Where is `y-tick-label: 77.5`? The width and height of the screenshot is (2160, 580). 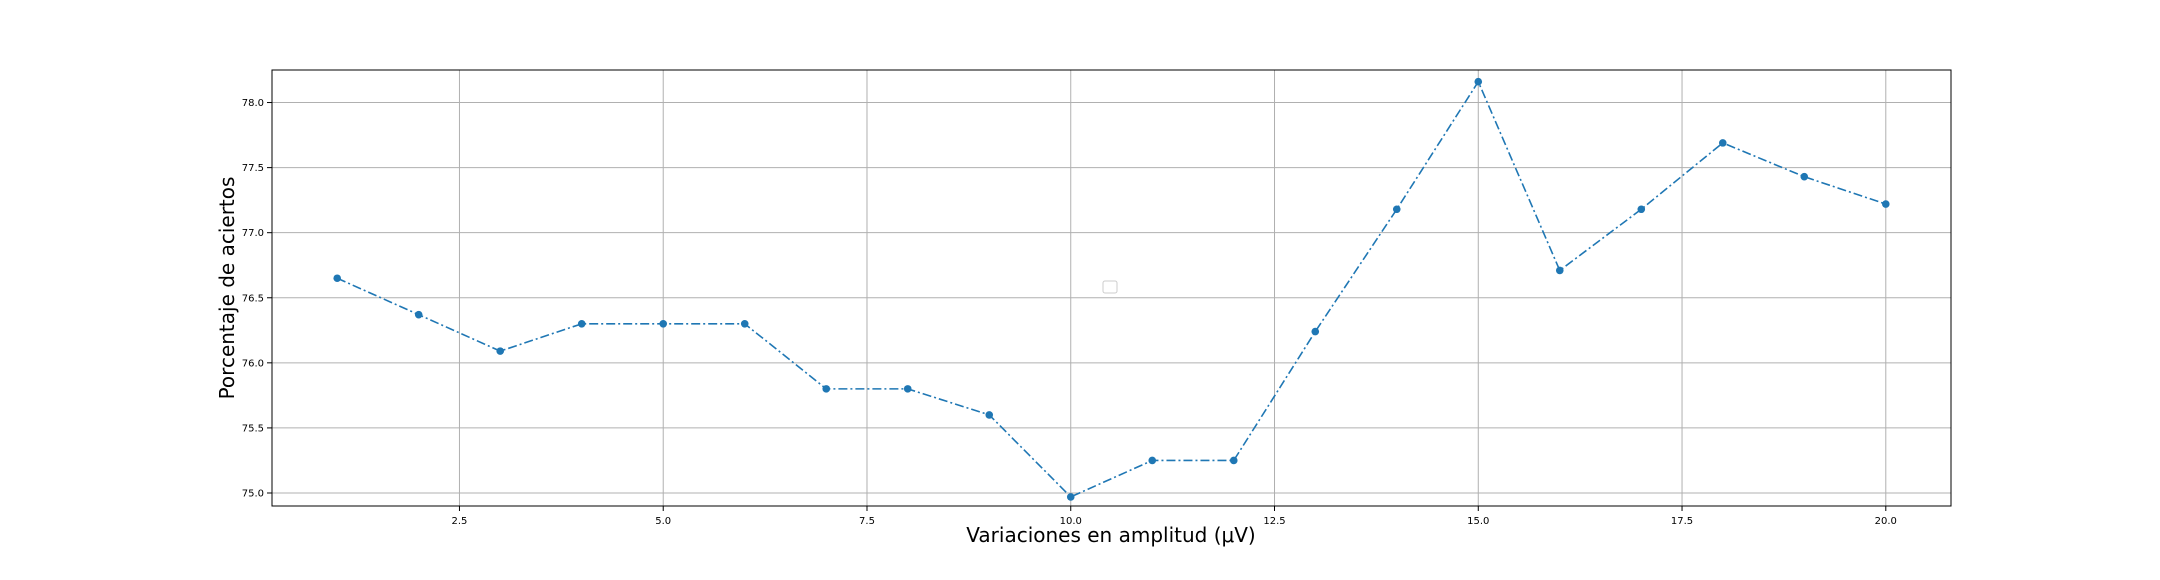 y-tick-label: 77.5 is located at coordinates (253, 168).